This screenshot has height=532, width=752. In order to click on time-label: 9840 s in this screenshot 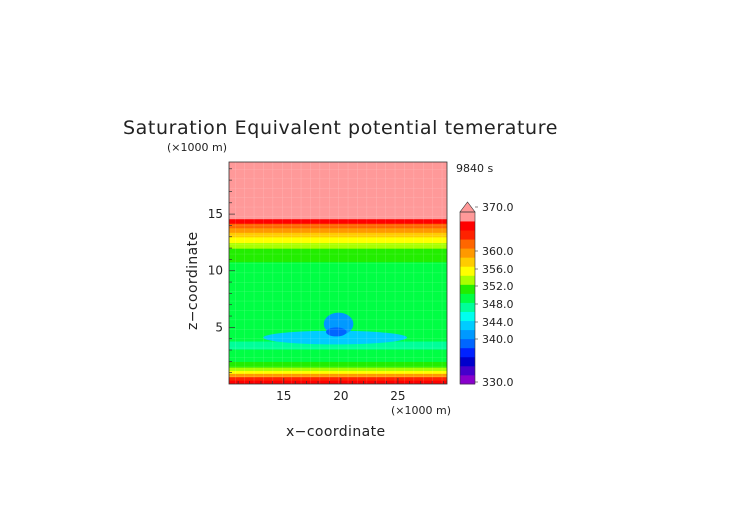, I will do `click(474, 168)`.